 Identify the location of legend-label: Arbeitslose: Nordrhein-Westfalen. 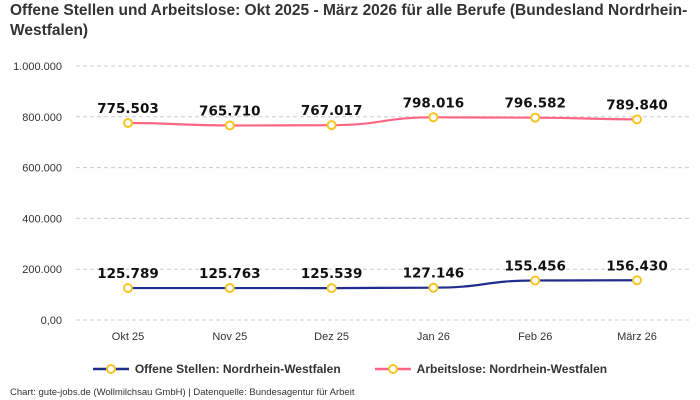
(512, 369).